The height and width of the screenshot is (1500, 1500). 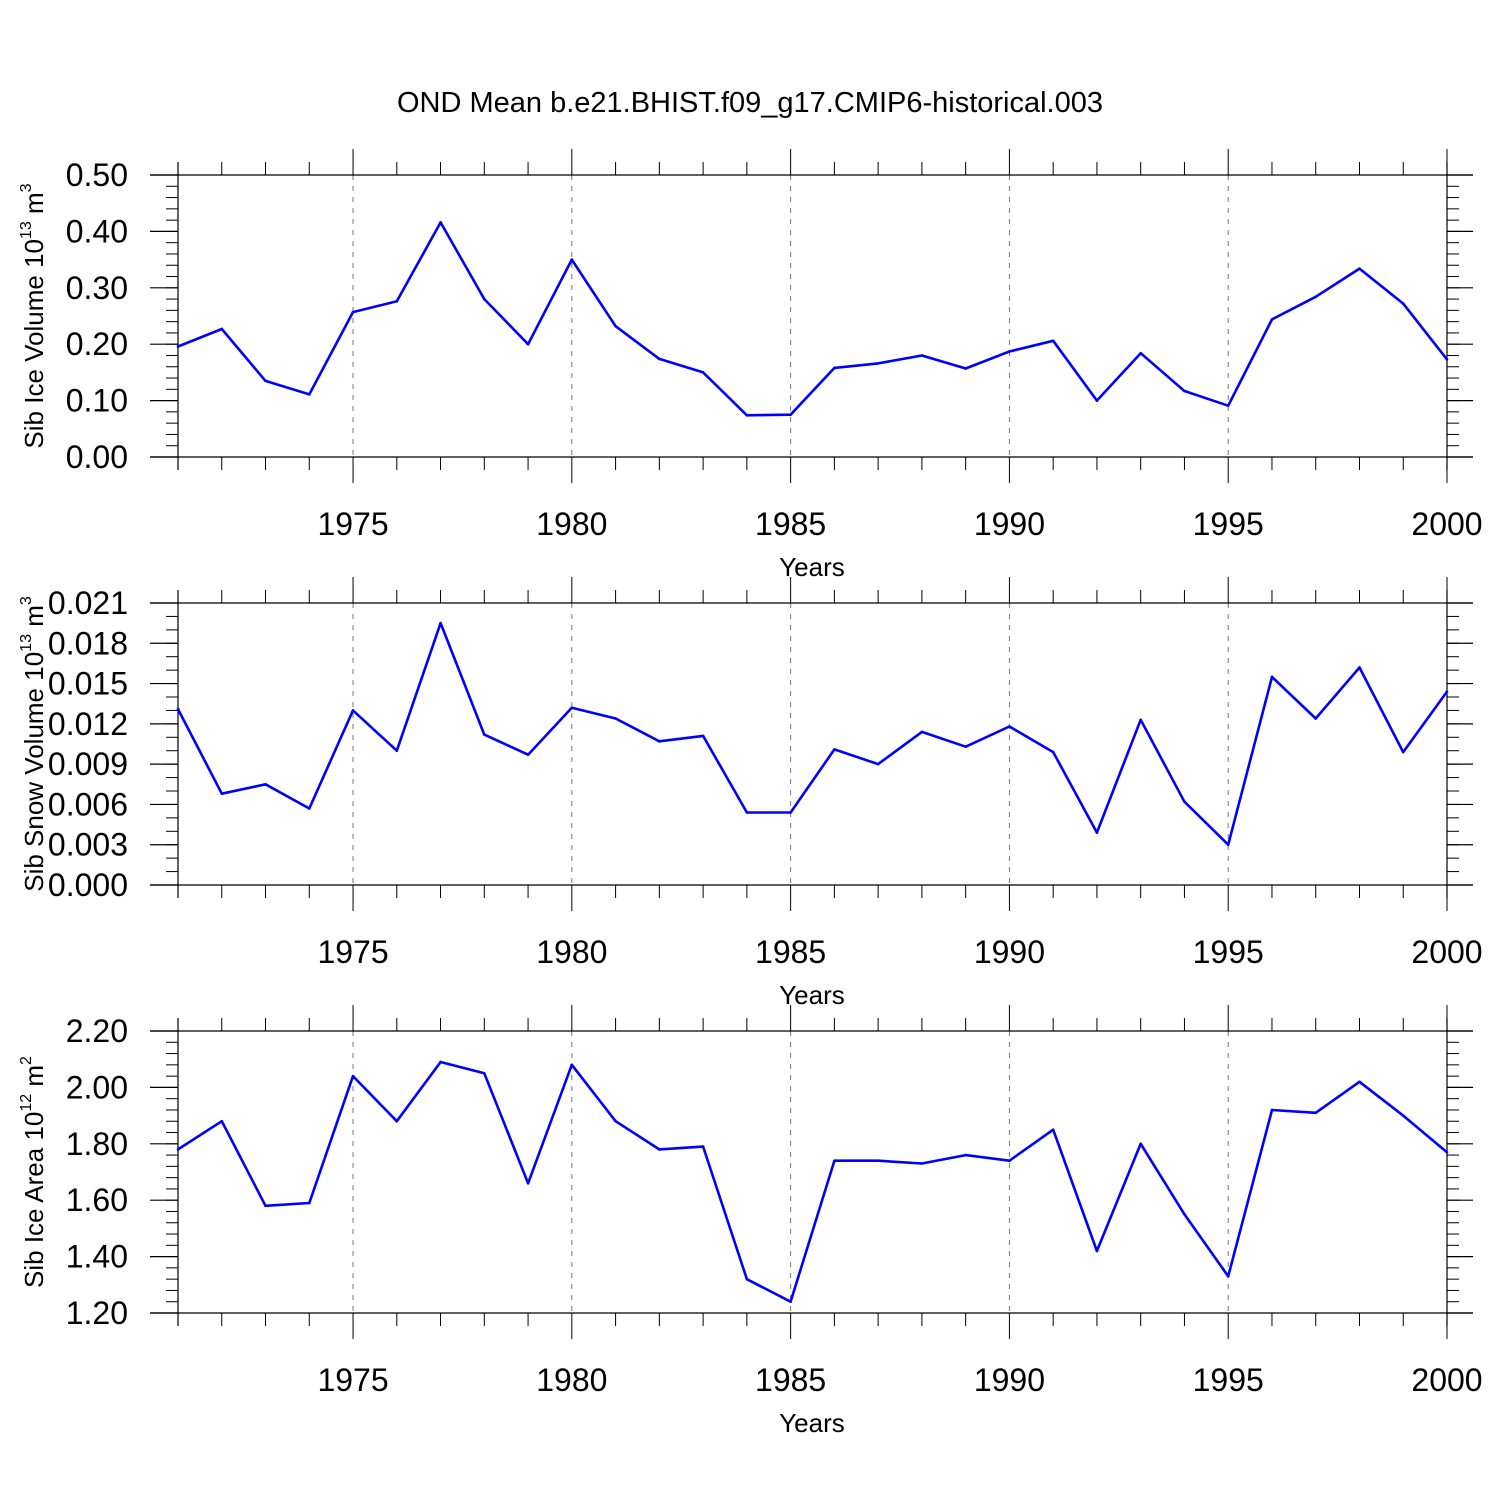 What do you see at coordinates (352, 952) in the screenshot?
I see `snow-volume-xtick-label-0: 1975` at bounding box center [352, 952].